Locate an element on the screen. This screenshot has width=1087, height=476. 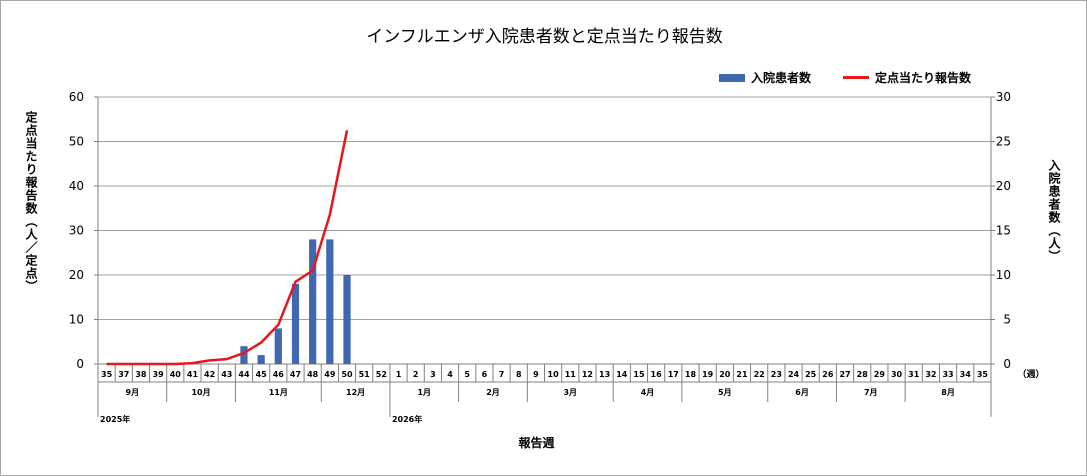
week-label: 19 is located at coordinates (708, 374).